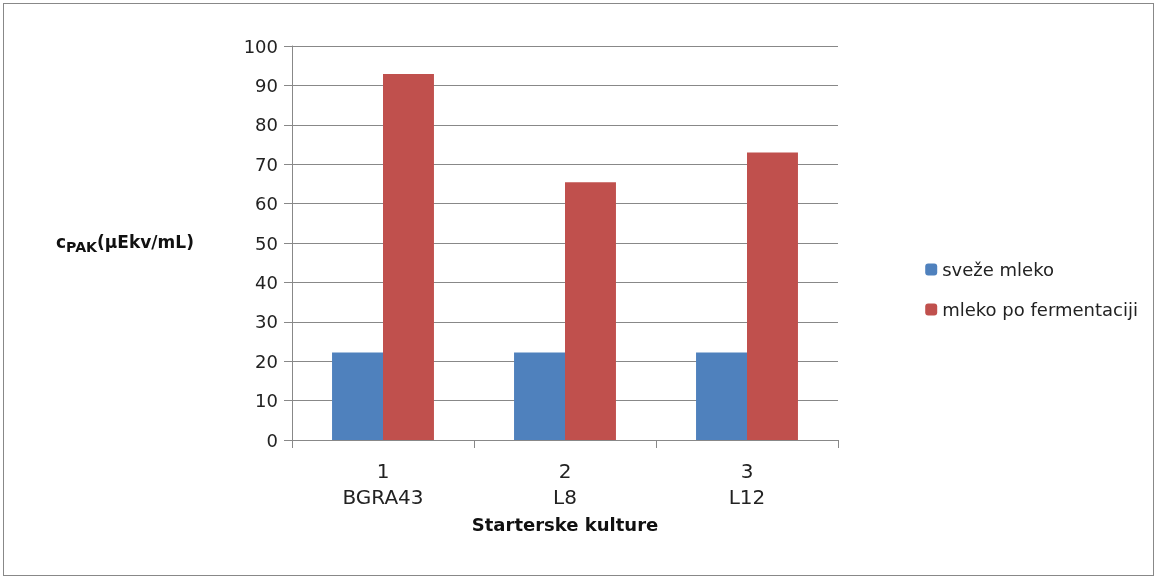 Image resolution: width=1159 pixels, height=581 pixels. I want to click on y-tick-label: 50, so click(266, 243).